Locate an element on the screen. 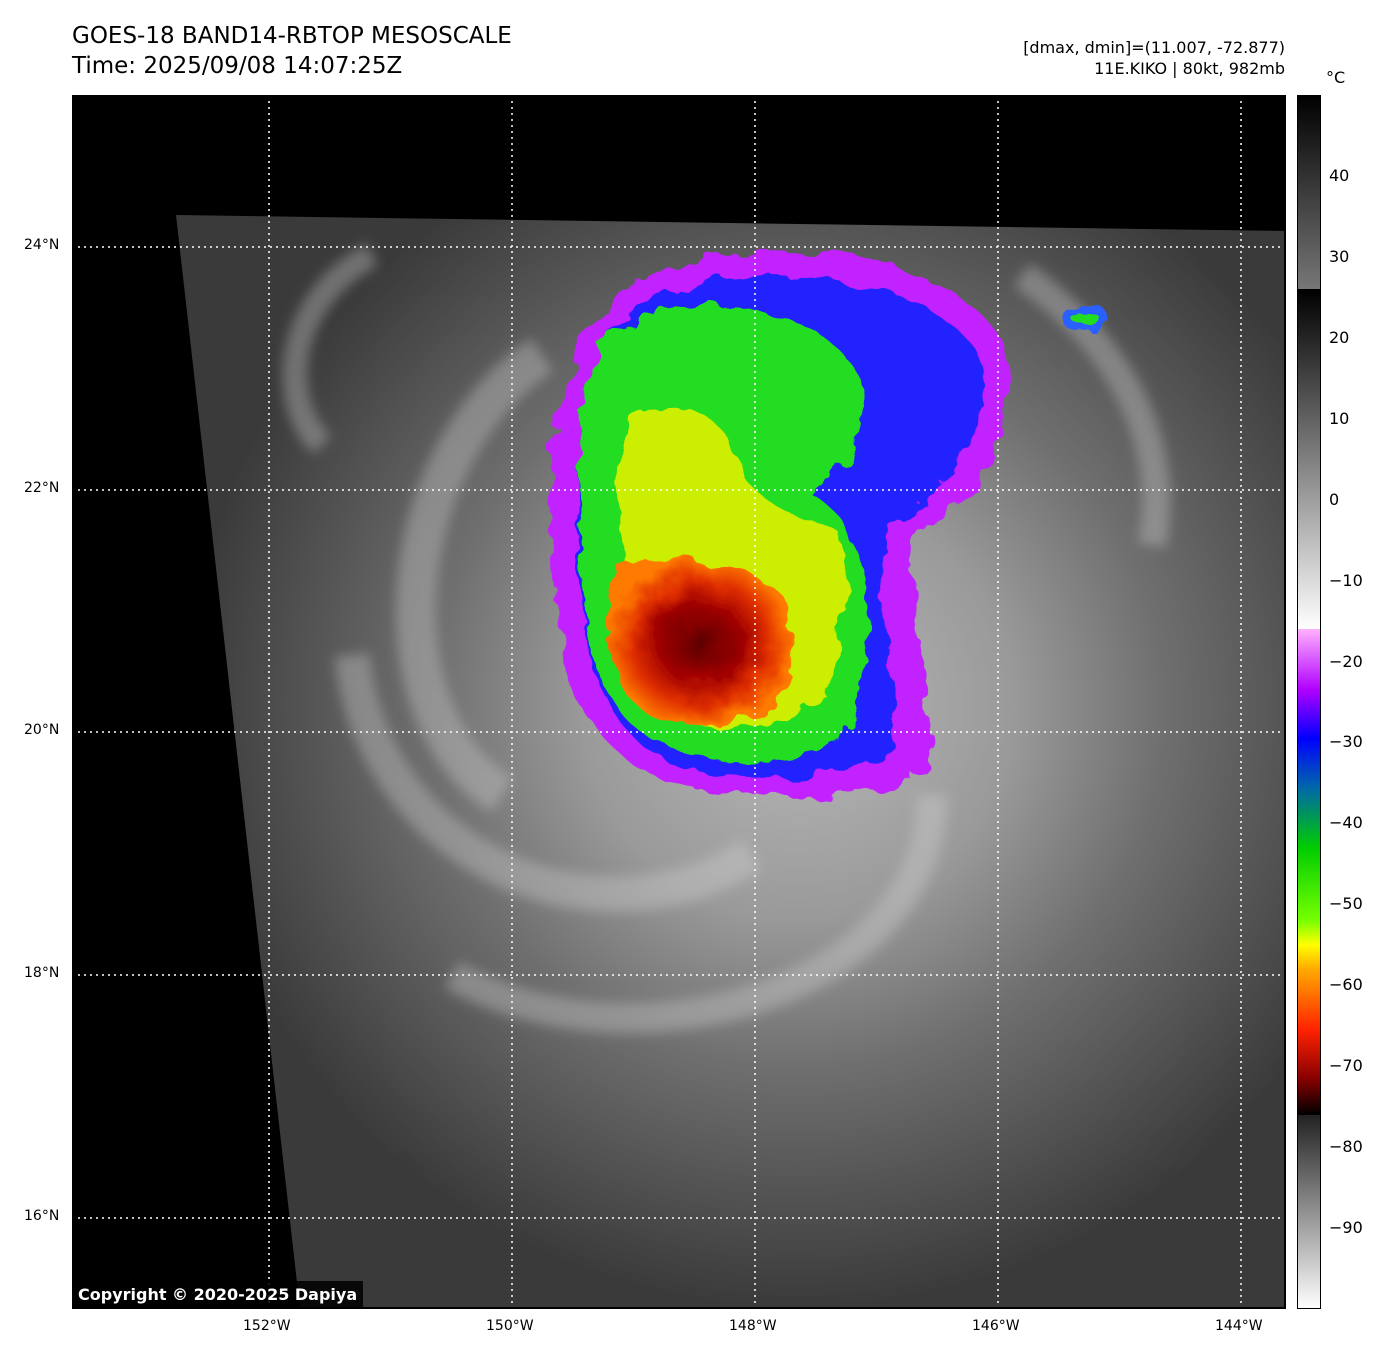 The image size is (1390, 1359). copyright-badge: Copyright © 2020-2025 Dapiya is located at coordinates (218, 1294).